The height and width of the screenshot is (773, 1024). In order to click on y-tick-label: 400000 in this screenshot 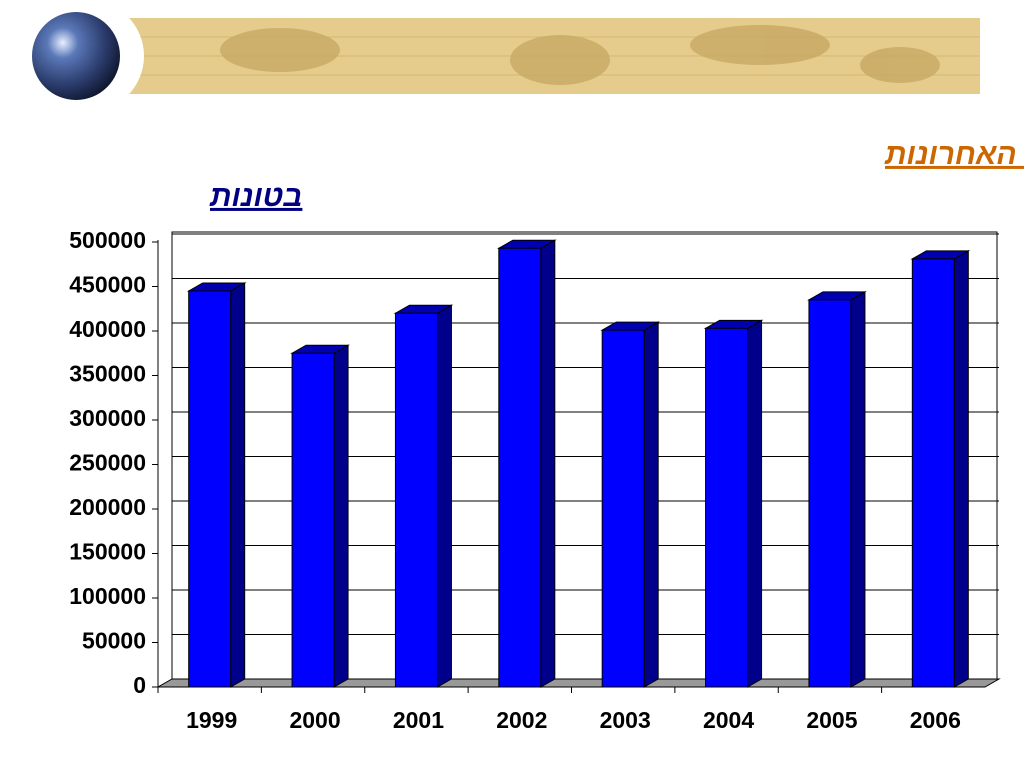, I will do `click(107, 329)`.